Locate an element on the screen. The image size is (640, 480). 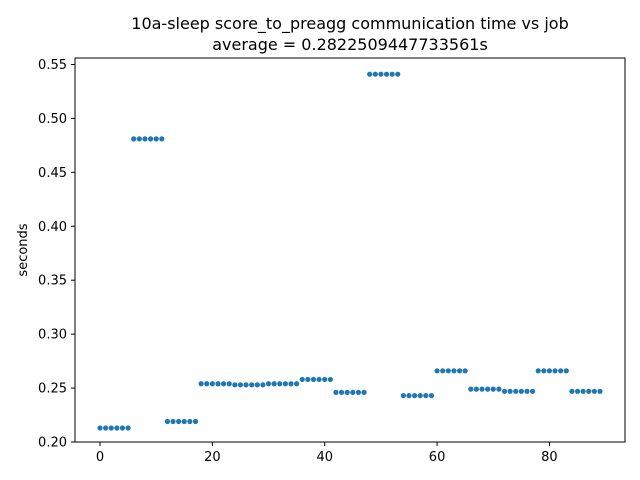
y-tick-label: 0.40 is located at coordinates (52, 227).